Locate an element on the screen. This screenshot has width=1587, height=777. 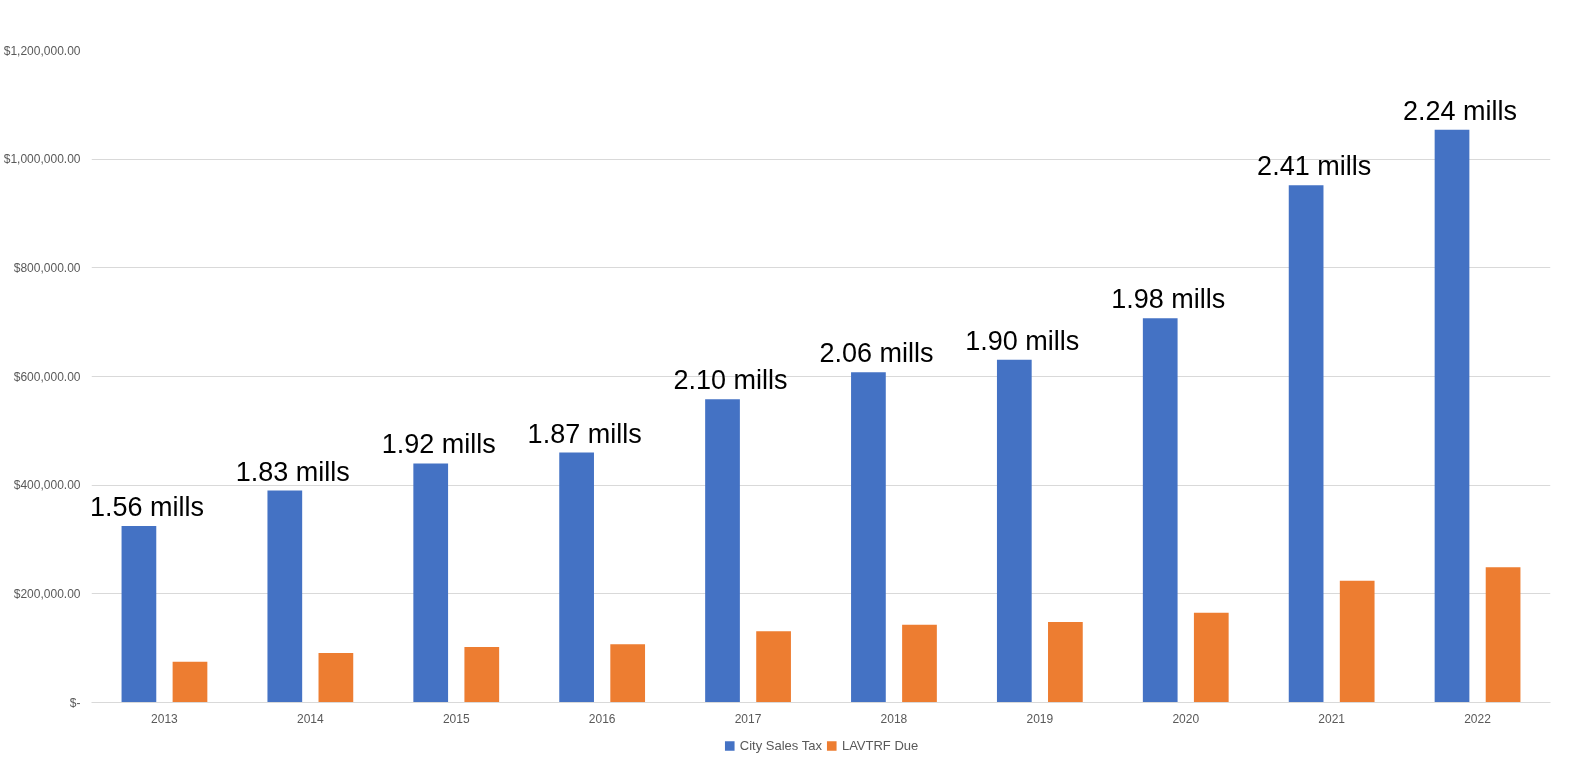
x-tick-label: 2022 is located at coordinates (1478, 718).